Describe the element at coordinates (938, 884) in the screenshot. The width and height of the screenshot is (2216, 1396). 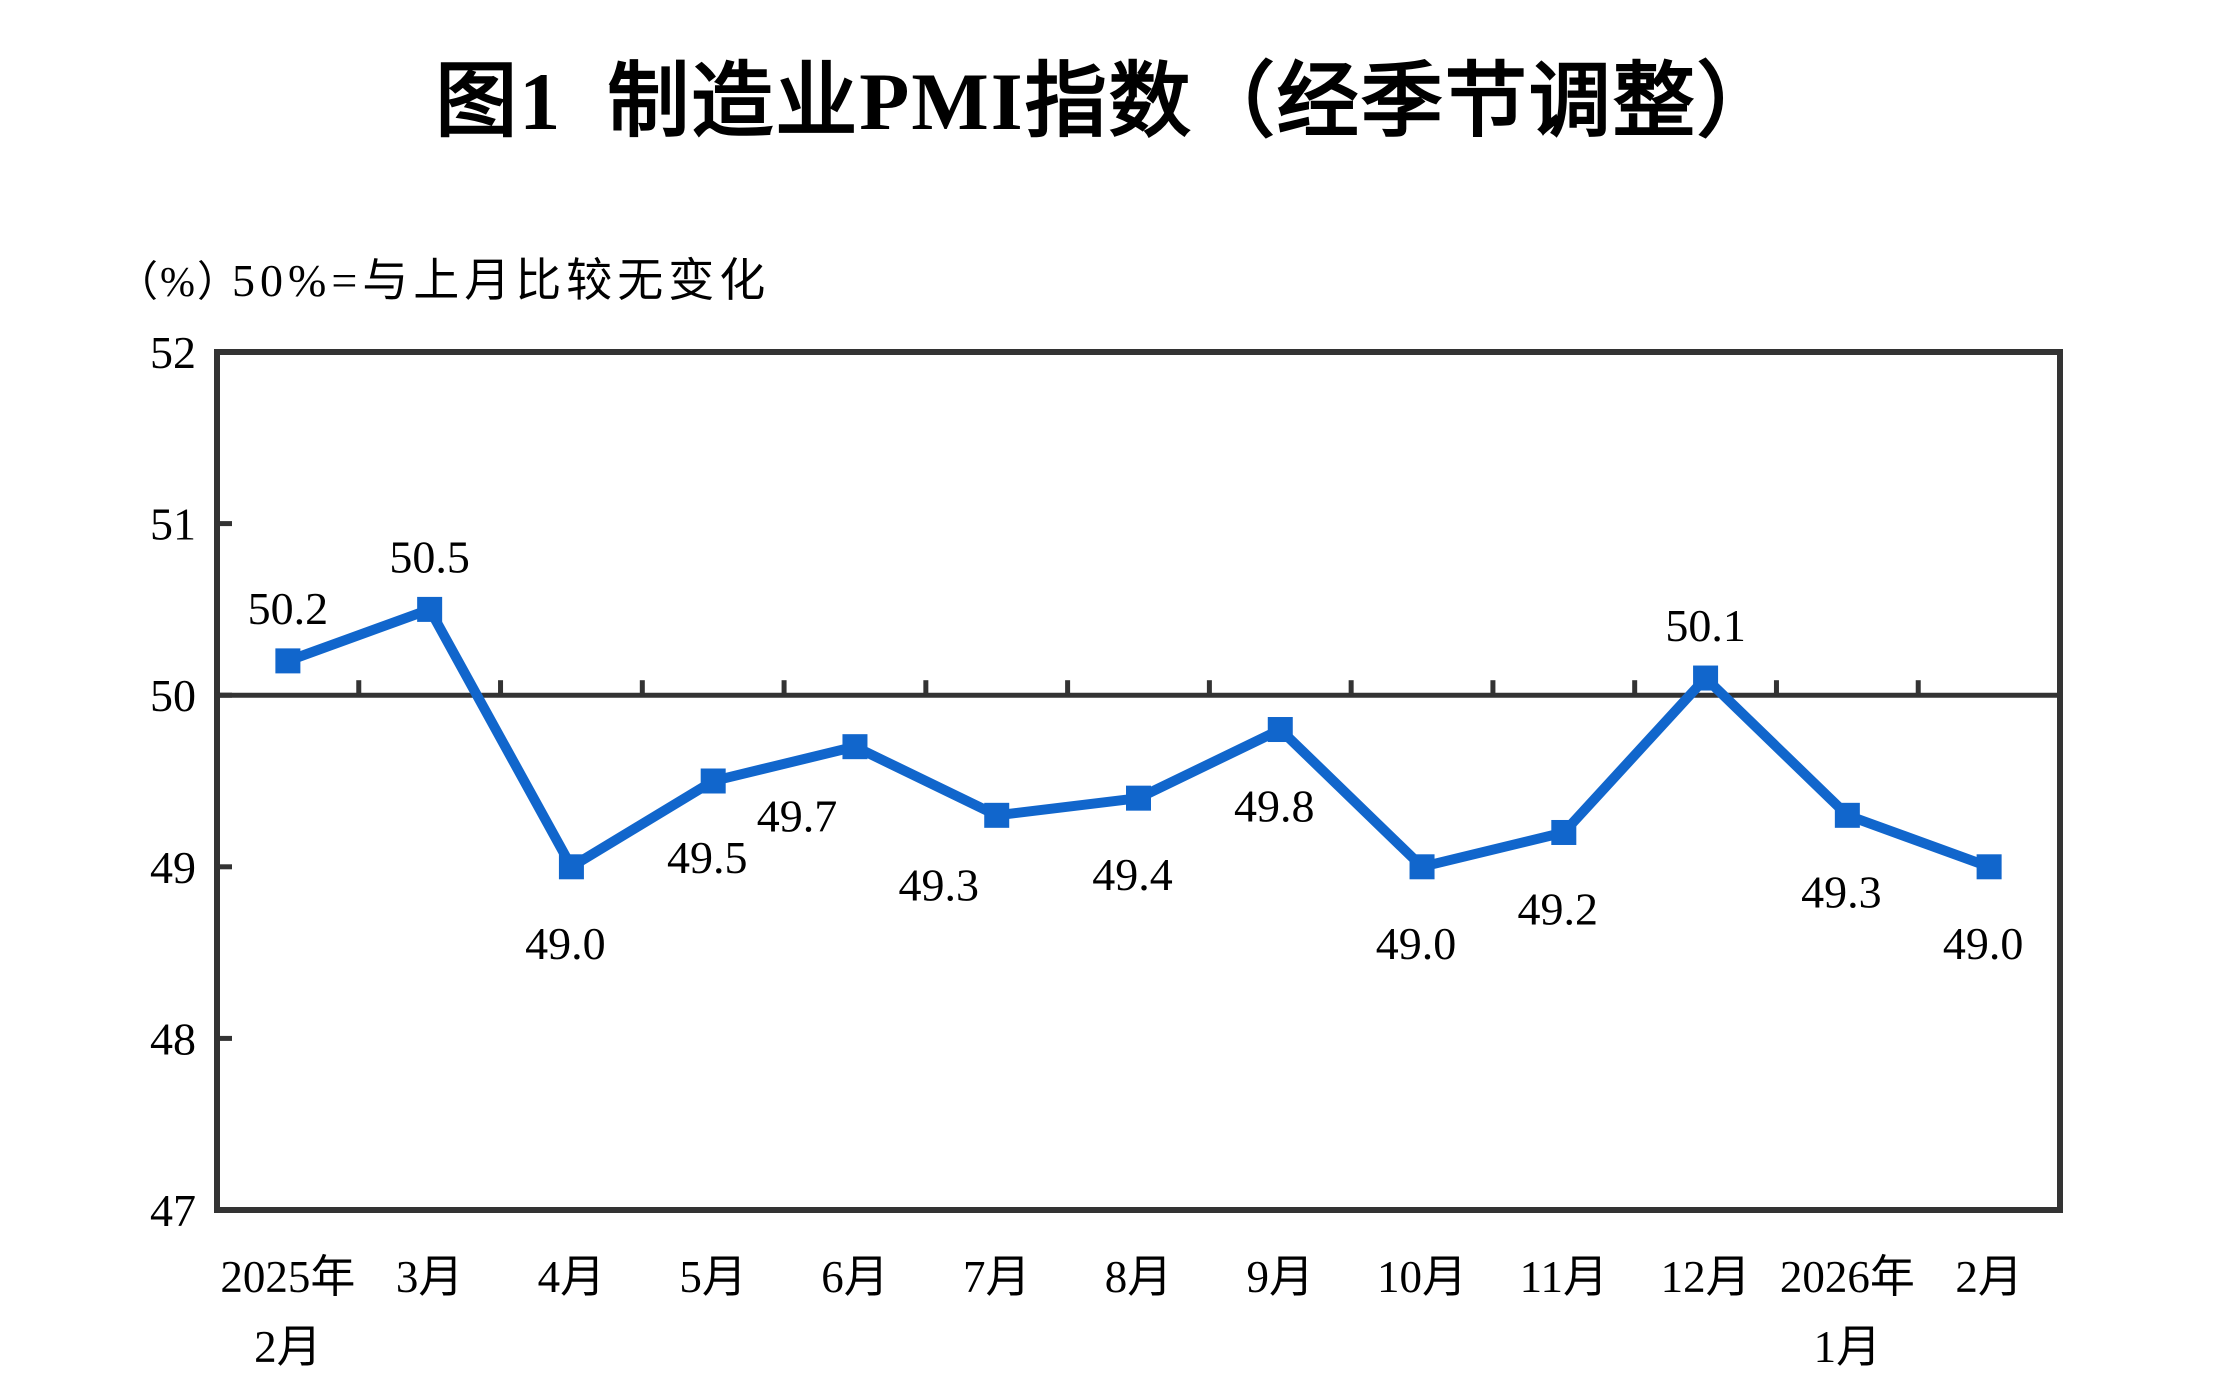
I see `data-point-label-5: 49.3` at that location.